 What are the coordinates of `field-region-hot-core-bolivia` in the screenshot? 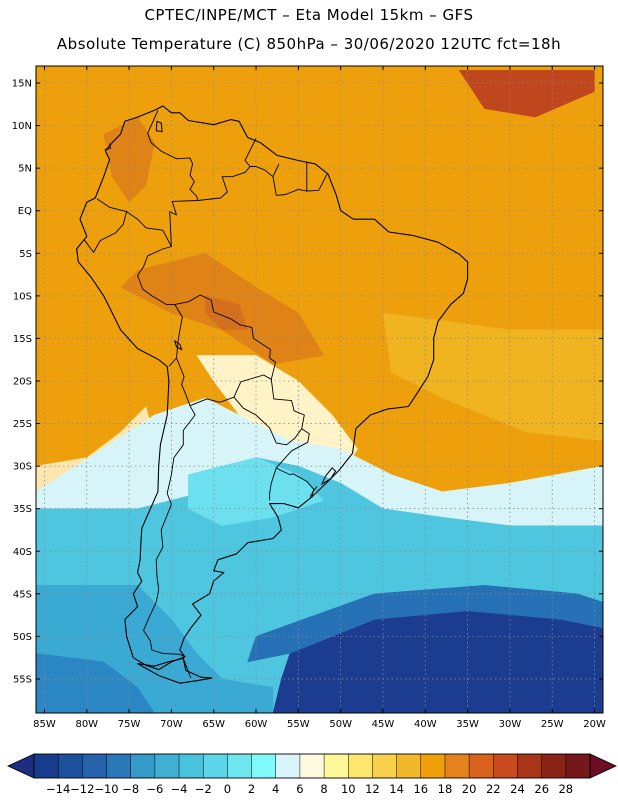 It's located at (226, 313).